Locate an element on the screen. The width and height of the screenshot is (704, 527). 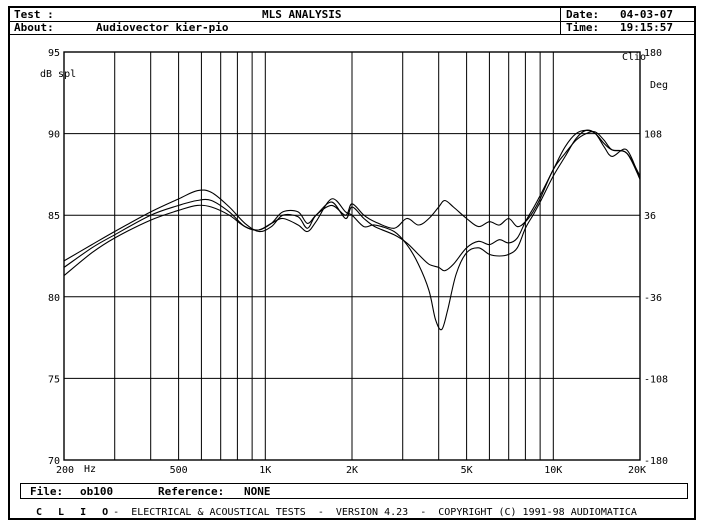
header-bottom-divider is located at coordinates (352, 34).